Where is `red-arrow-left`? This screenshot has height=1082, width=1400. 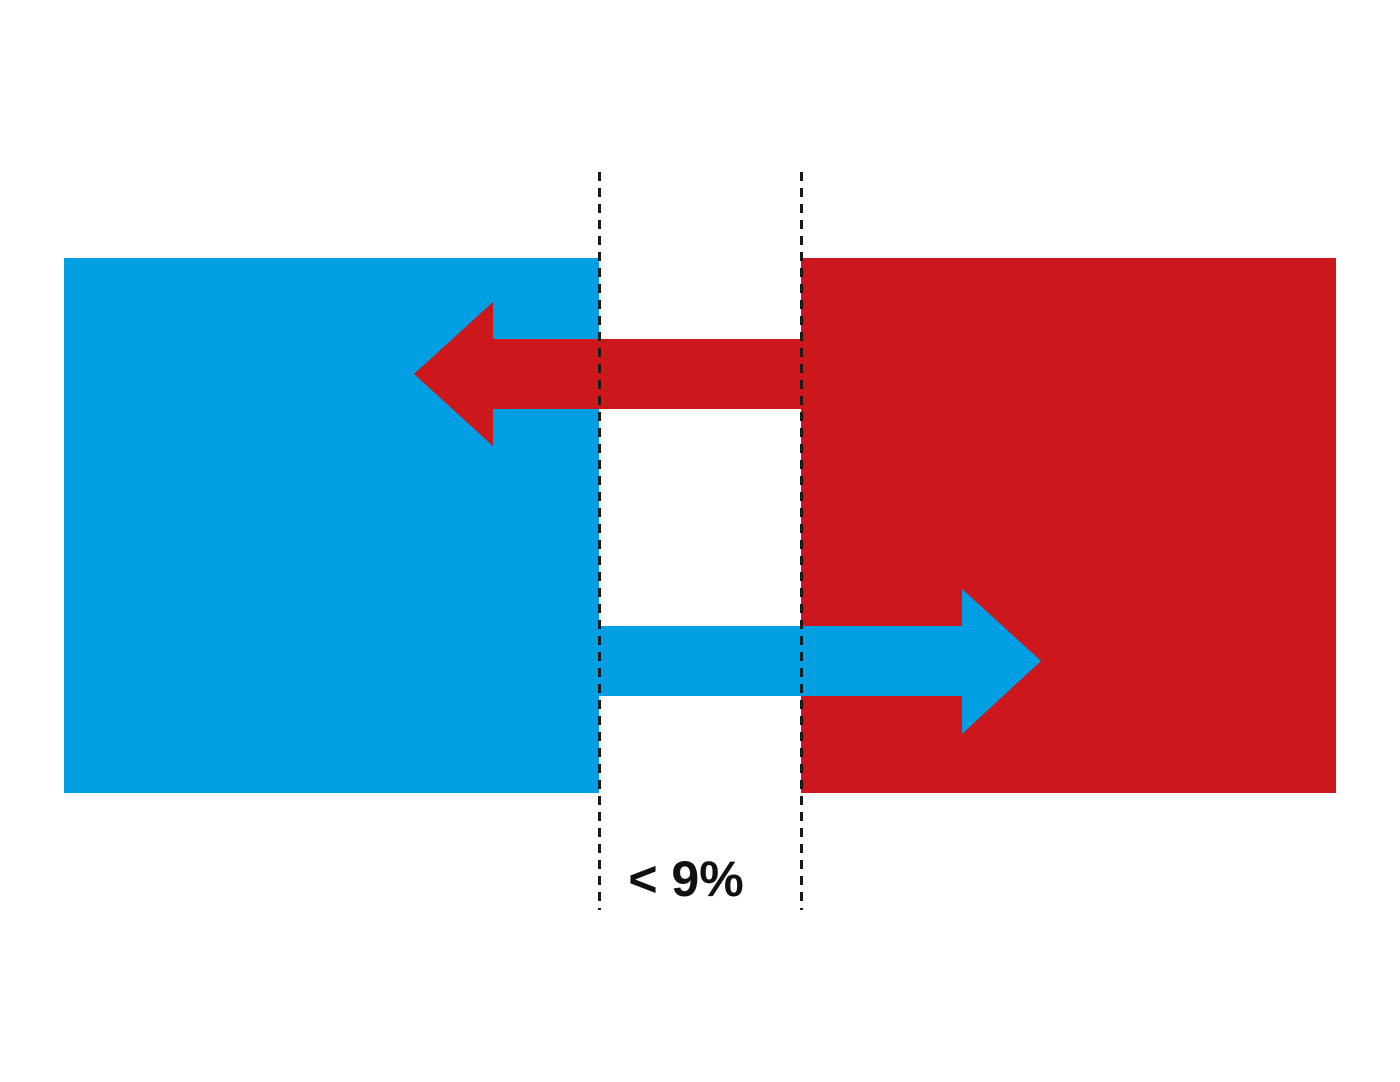
red-arrow-left is located at coordinates (607, 374).